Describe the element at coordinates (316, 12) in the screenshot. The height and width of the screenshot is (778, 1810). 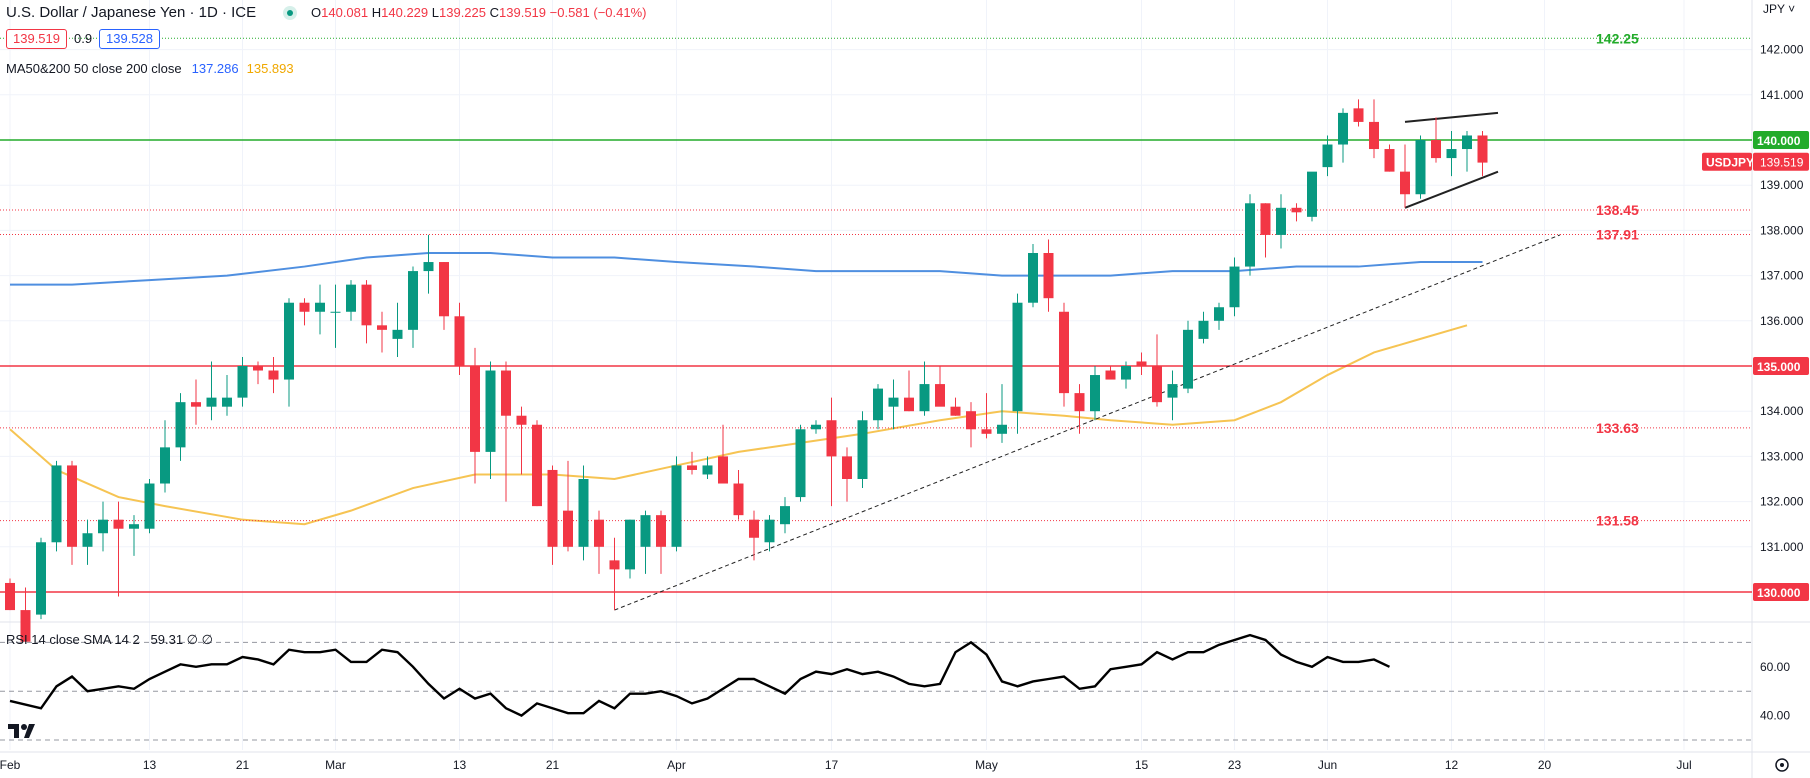
I see `open-label: O` at that location.